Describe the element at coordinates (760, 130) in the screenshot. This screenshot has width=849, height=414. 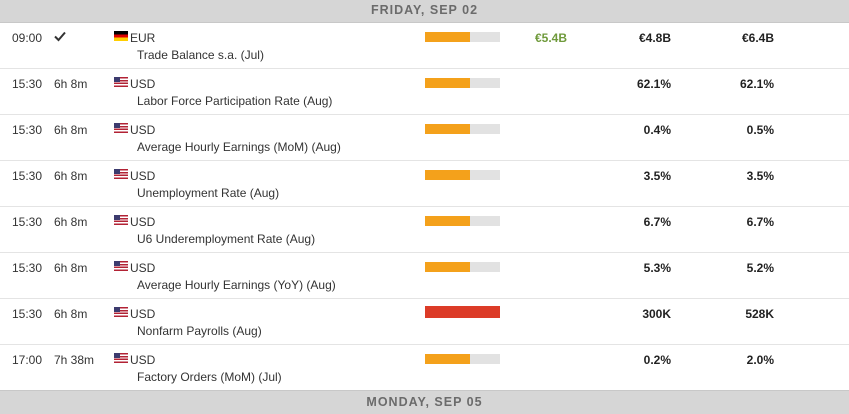
I see `event-previous: 0.5%` at that location.